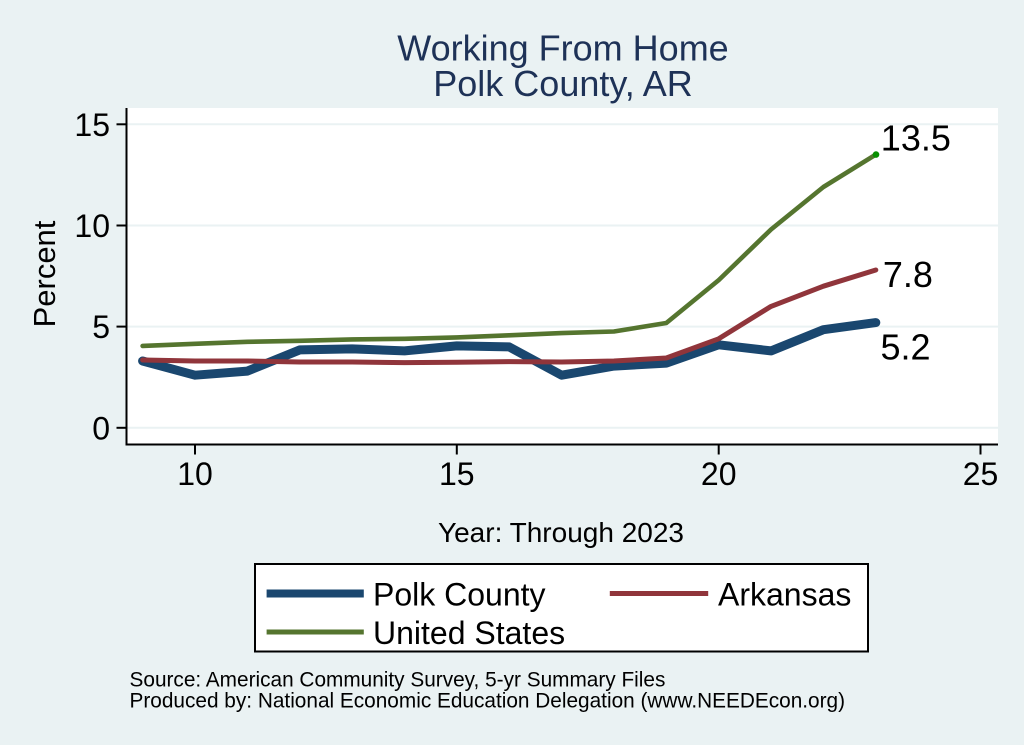 This screenshot has width=1024, height=745. What do you see at coordinates (562, 83) in the screenshot?
I see `svg-text: Polk County, AR` at bounding box center [562, 83].